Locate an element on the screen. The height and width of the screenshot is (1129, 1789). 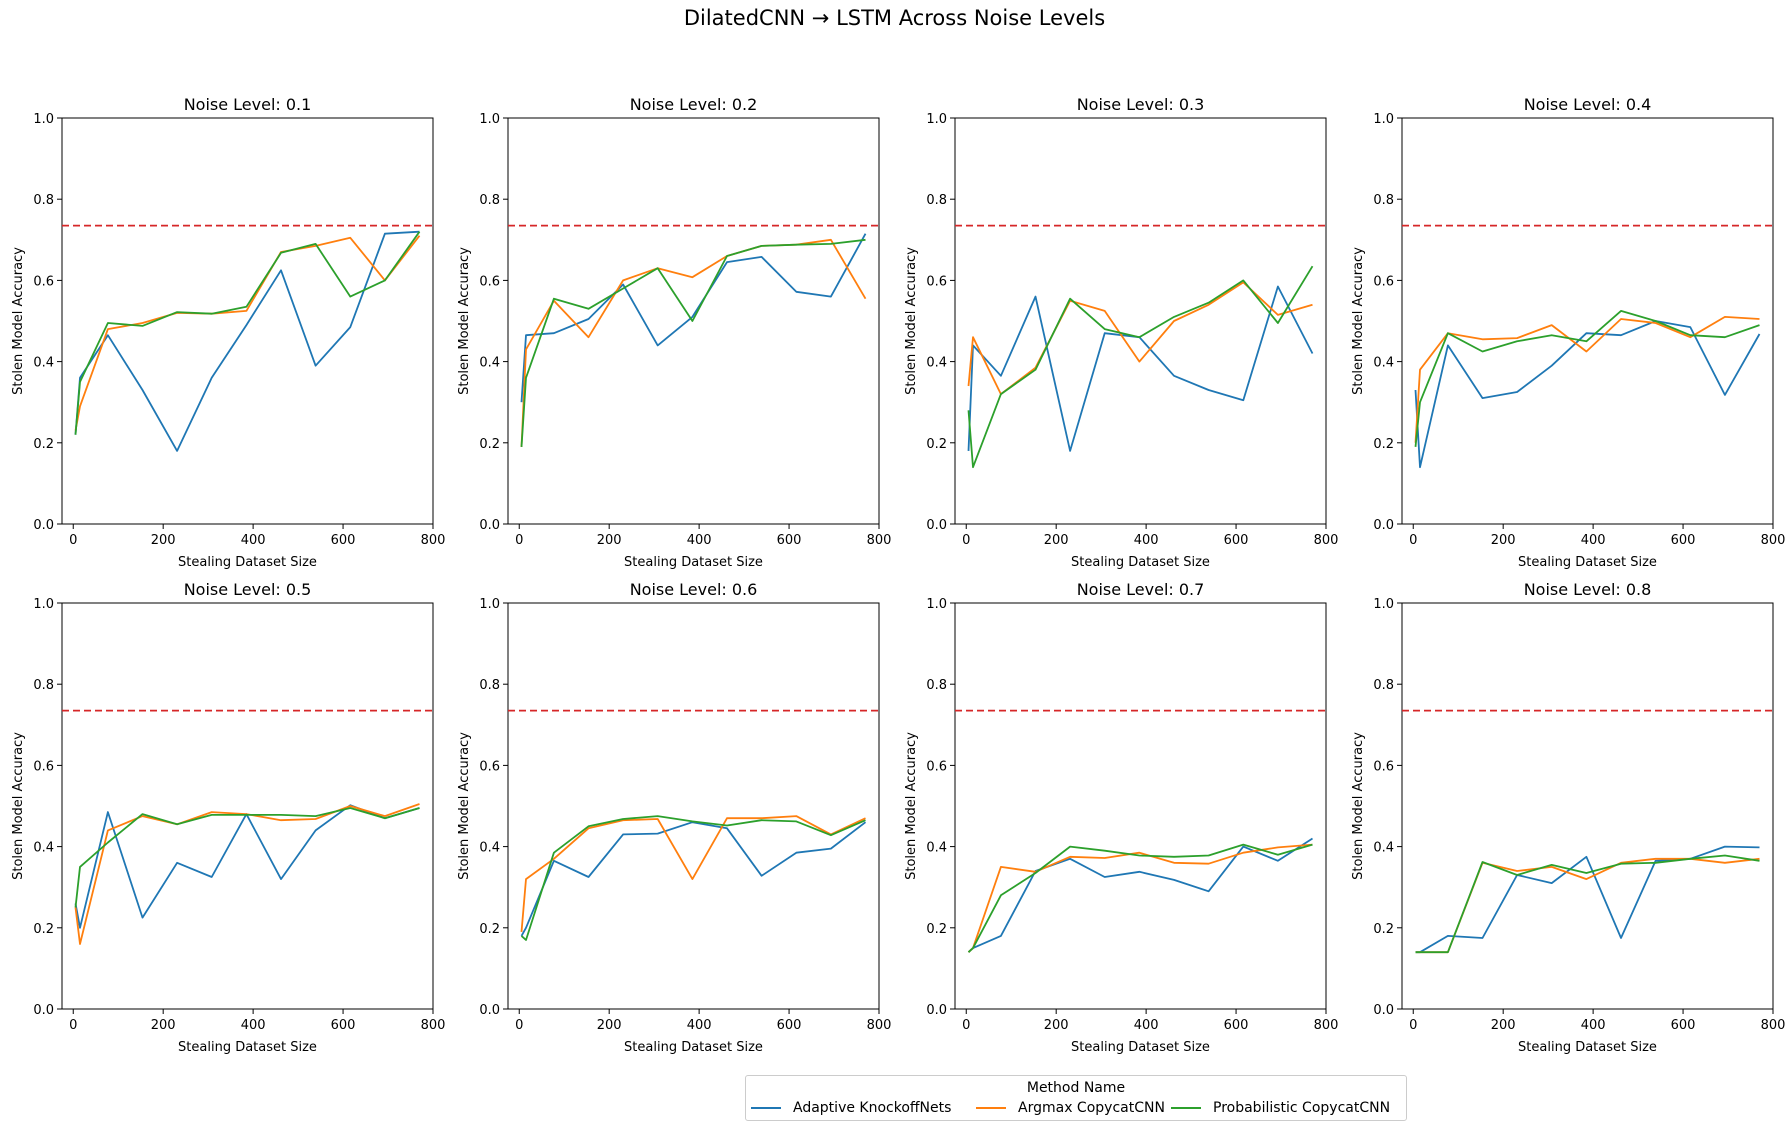
subplot-title: Noise Level: 0.7 is located at coordinates (1141, 589).